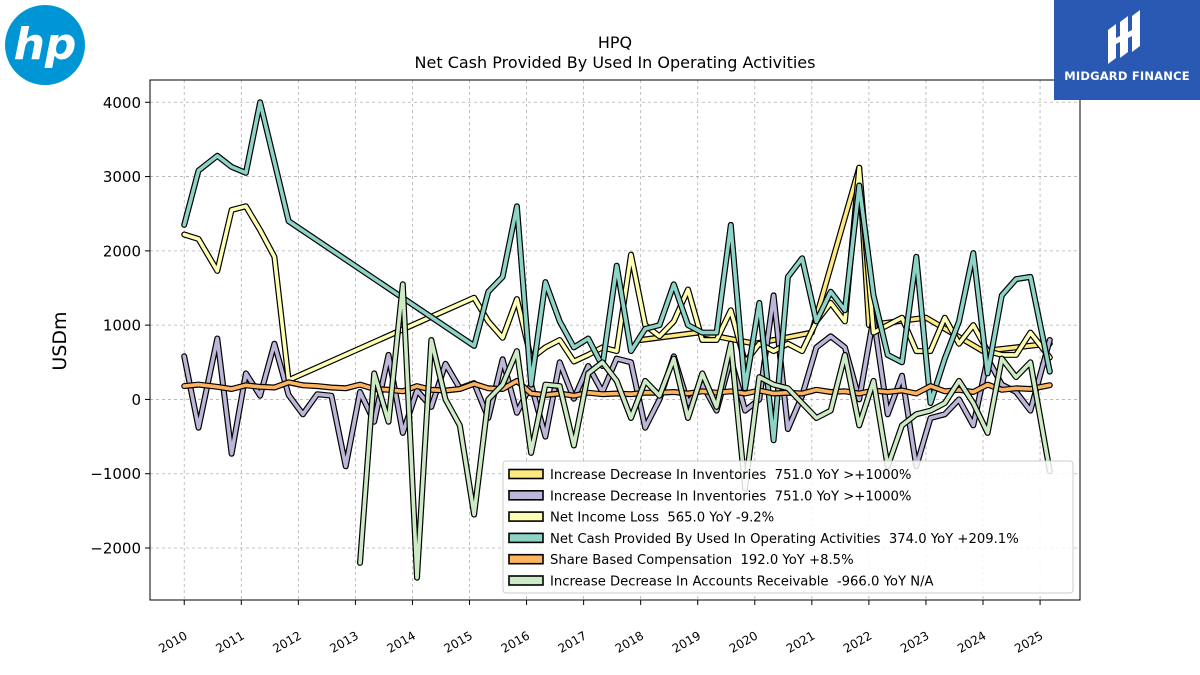  I want to click on hp-logo-circle, so click(45, 45).